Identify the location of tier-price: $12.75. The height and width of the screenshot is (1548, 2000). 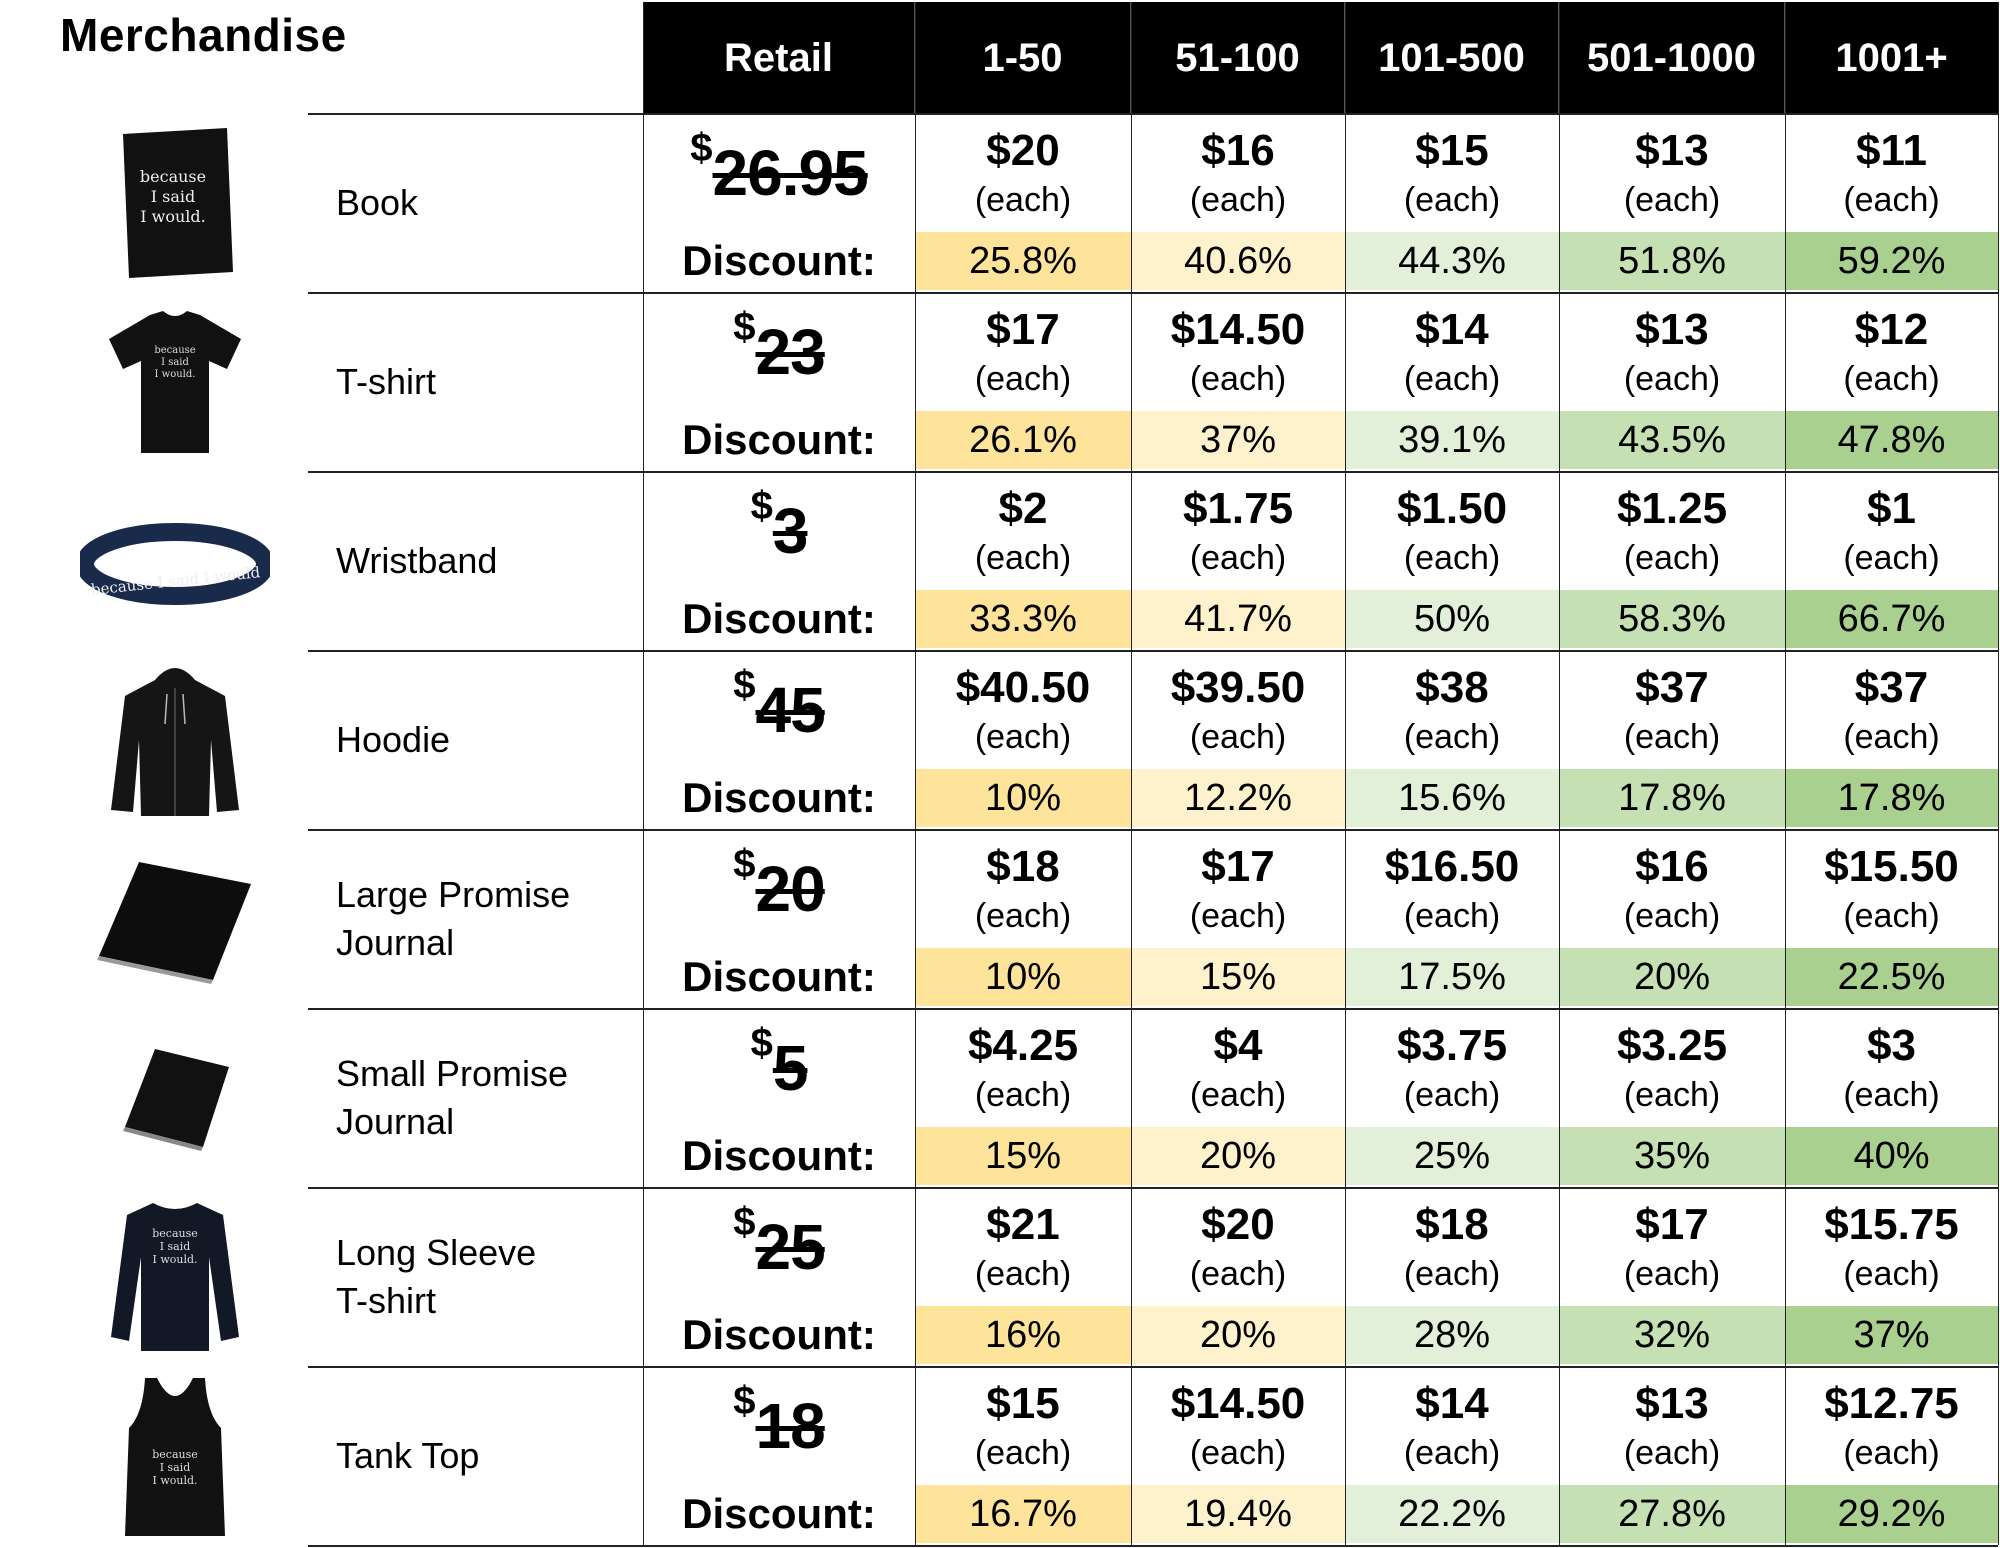
(1891, 1403).